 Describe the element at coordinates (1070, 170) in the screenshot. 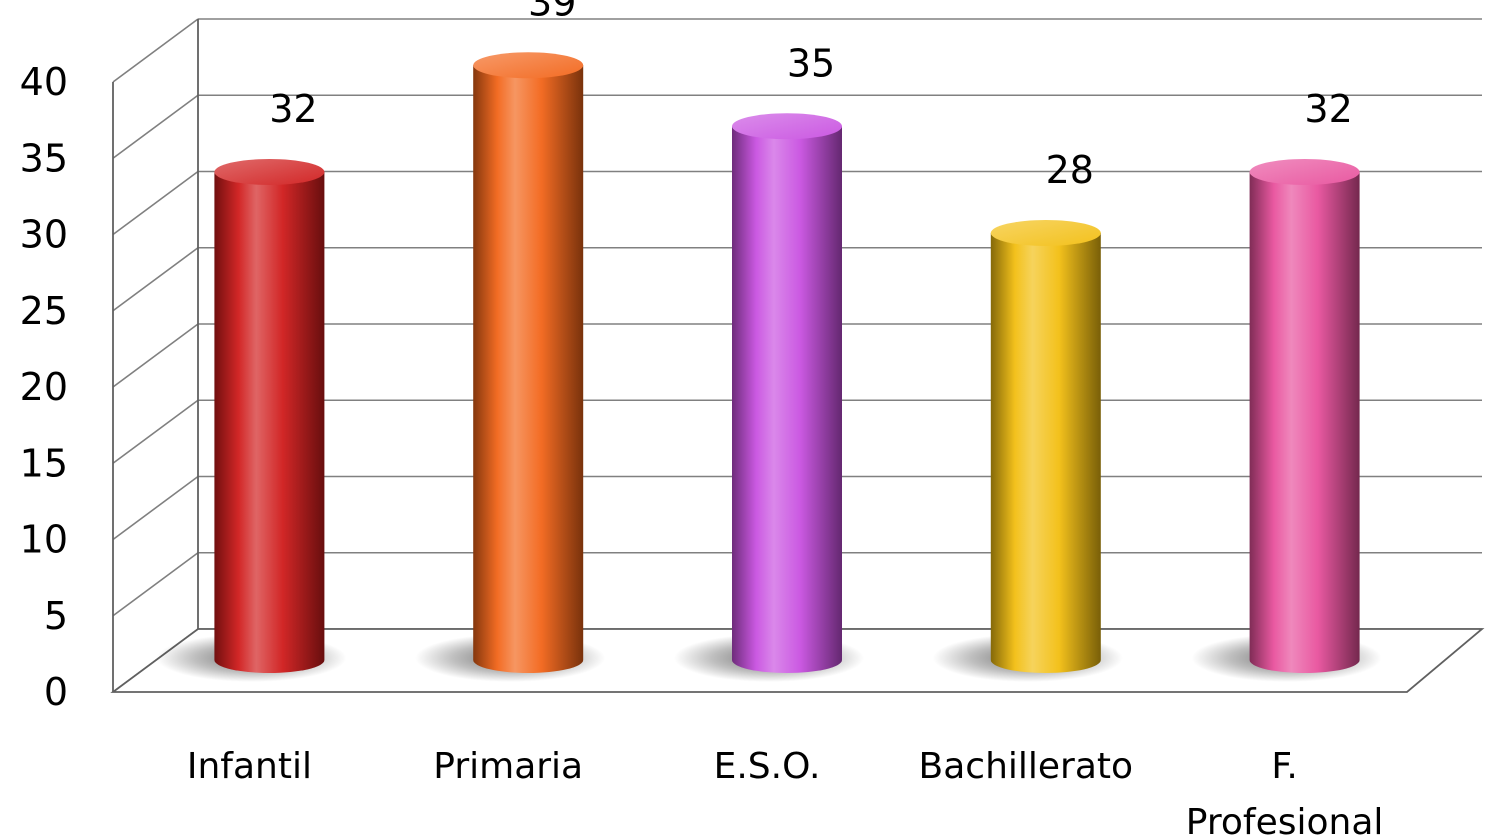

I see `data-label: 28` at that location.